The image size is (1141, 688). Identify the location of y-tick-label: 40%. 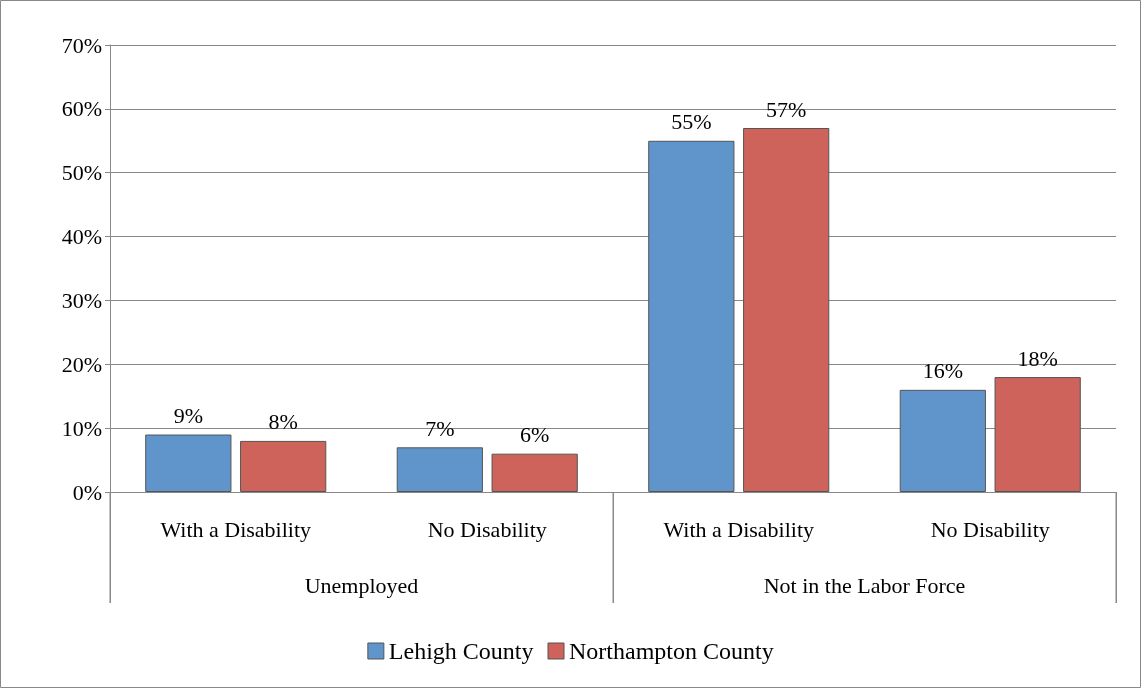
(81, 237).